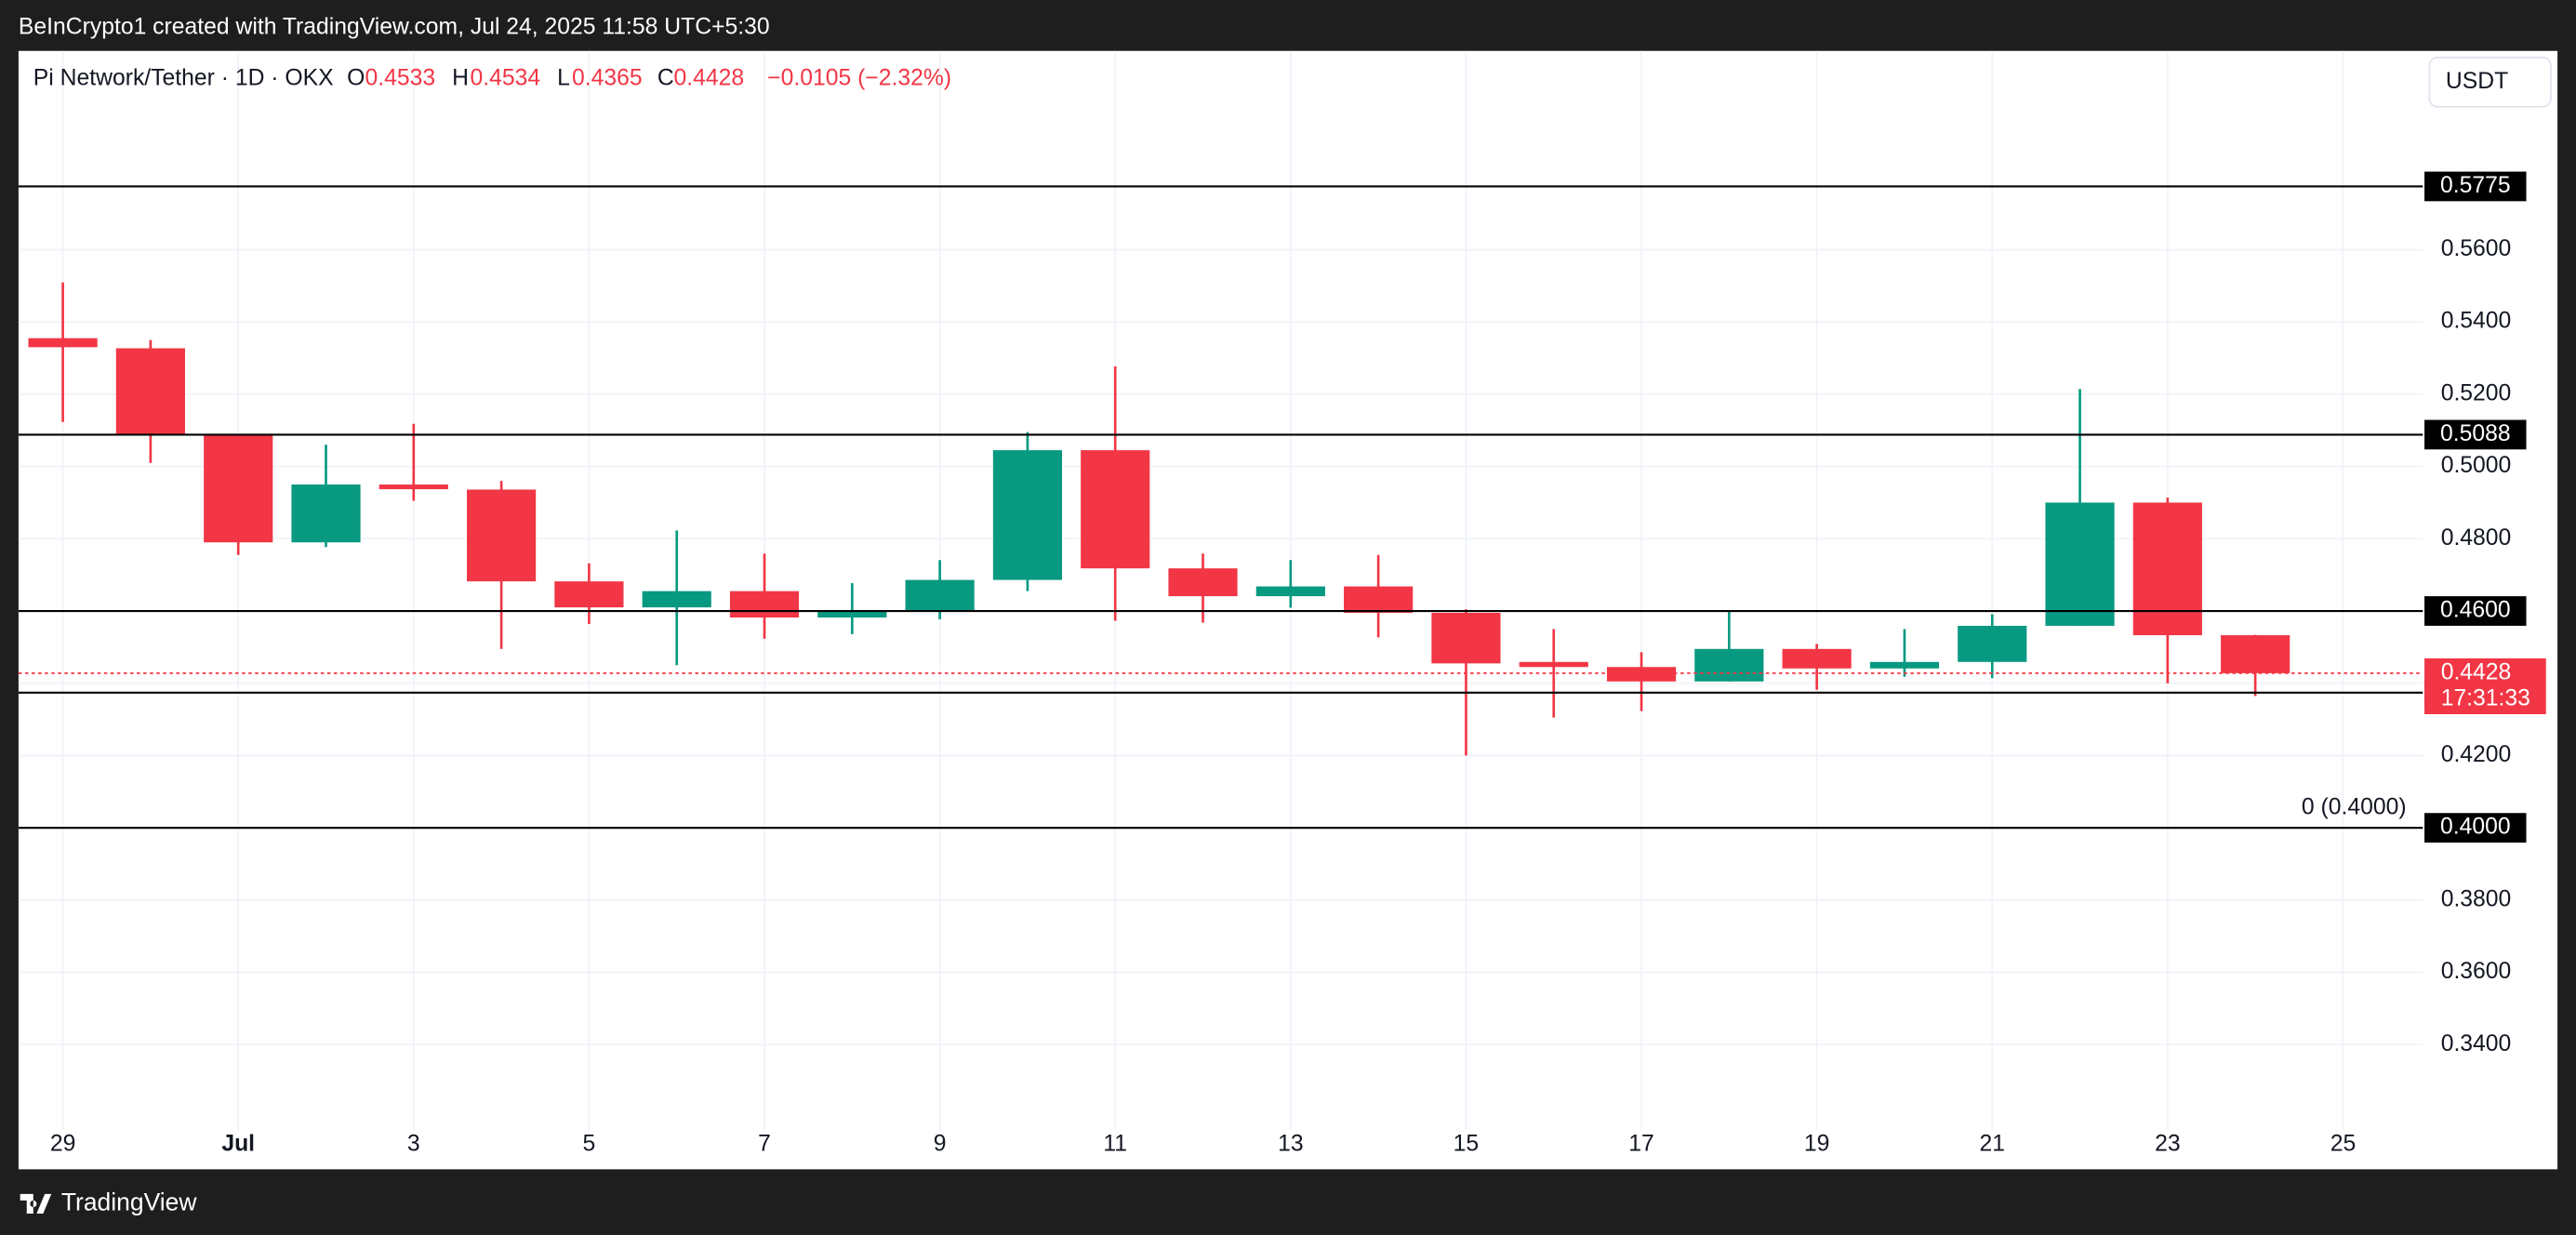 The width and height of the screenshot is (2576, 1235). What do you see at coordinates (2476, 671) in the screenshot?
I see `last-price-label: 0.4428` at bounding box center [2476, 671].